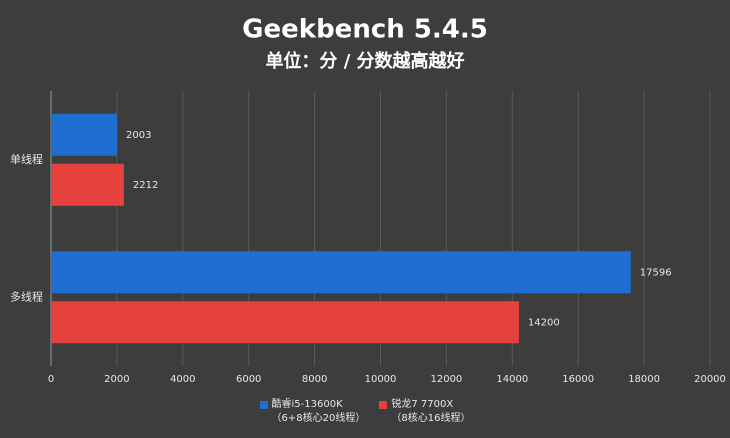 This screenshot has height=438, width=730. What do you see at coordinates (512, 379) in the screenshot?
I see `x-tick-label: 14000` at bounding box center [512, 379].